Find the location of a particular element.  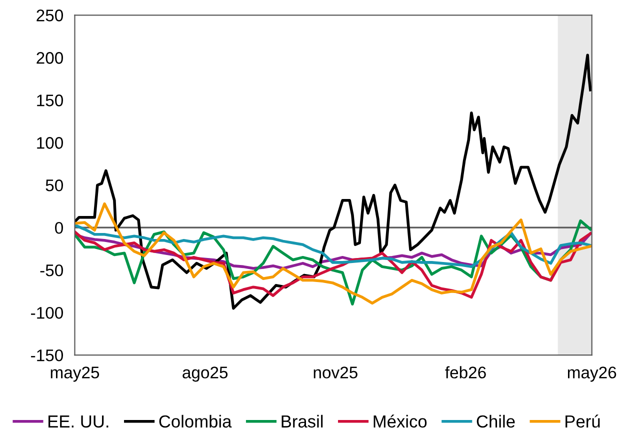

x-tick-label: nov25 is located at coordinates (336, 372).